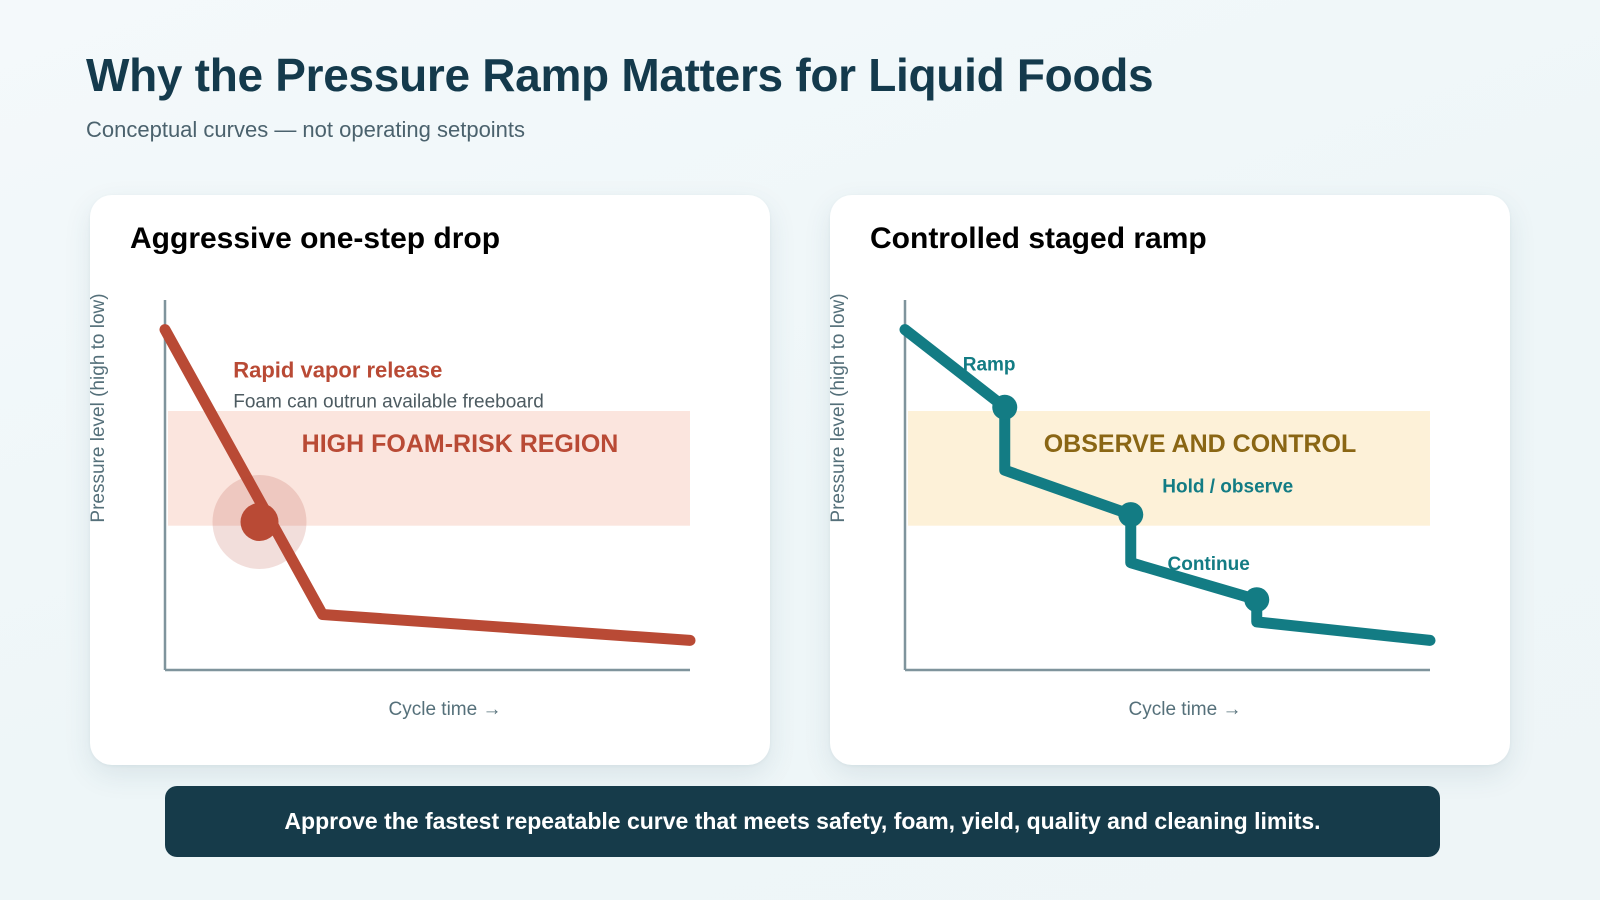  I want to click on controlled-ramp-title: Controlled staged ramp, so click(1038, 238).